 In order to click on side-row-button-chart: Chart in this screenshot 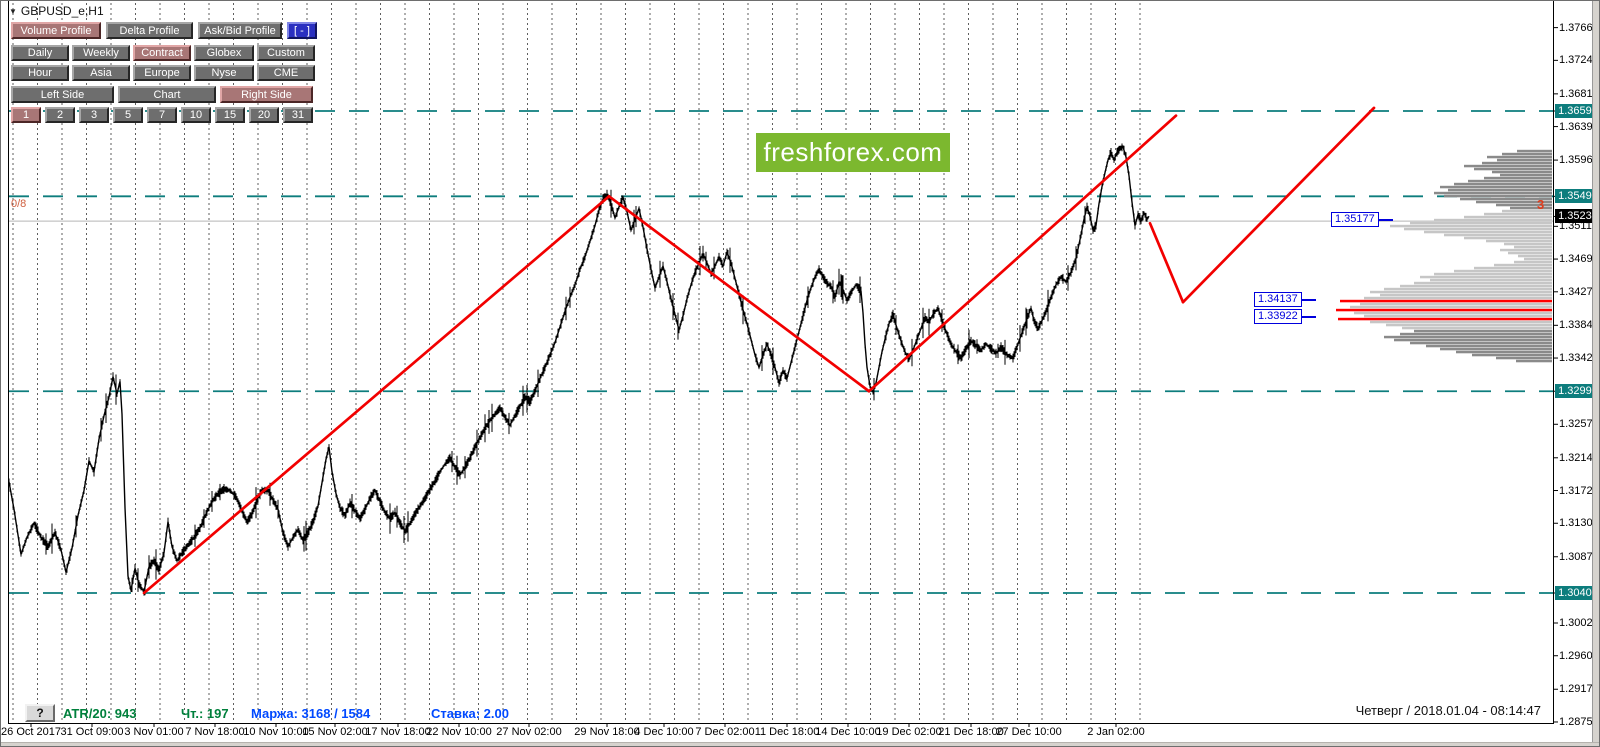, I will do `click(167, 94)`.